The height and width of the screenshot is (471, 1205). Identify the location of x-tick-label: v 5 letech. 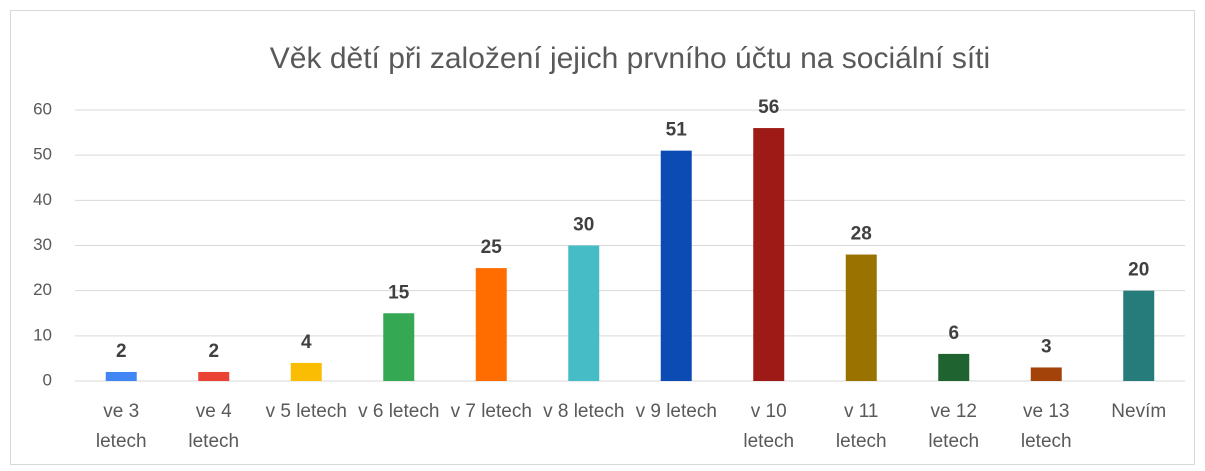
(306, 411).